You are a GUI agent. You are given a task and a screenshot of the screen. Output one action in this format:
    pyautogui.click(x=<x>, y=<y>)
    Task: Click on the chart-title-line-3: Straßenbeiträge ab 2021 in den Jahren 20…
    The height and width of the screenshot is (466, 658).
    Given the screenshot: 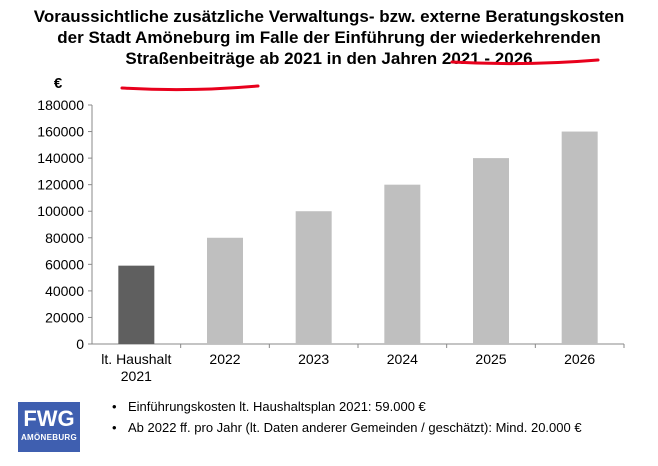 What is the action you would take?
    pyautogui.click(x=329, y=58)
    